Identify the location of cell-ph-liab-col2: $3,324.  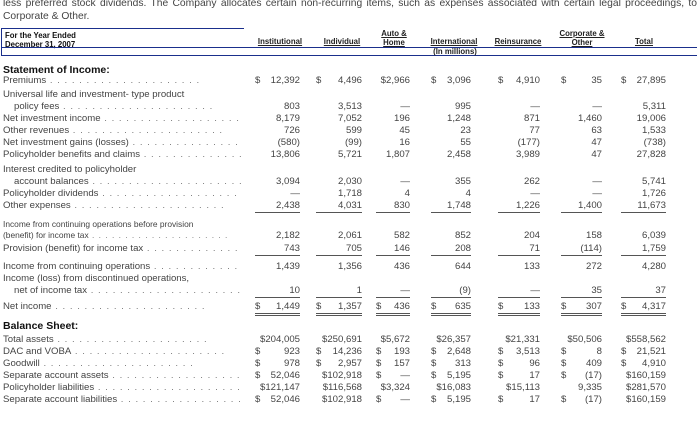
(395, 387).